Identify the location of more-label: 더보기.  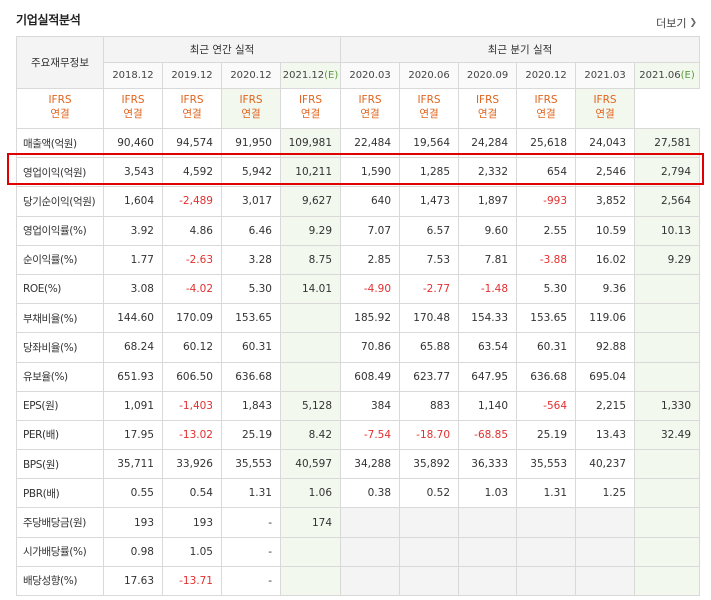
(671, 23).